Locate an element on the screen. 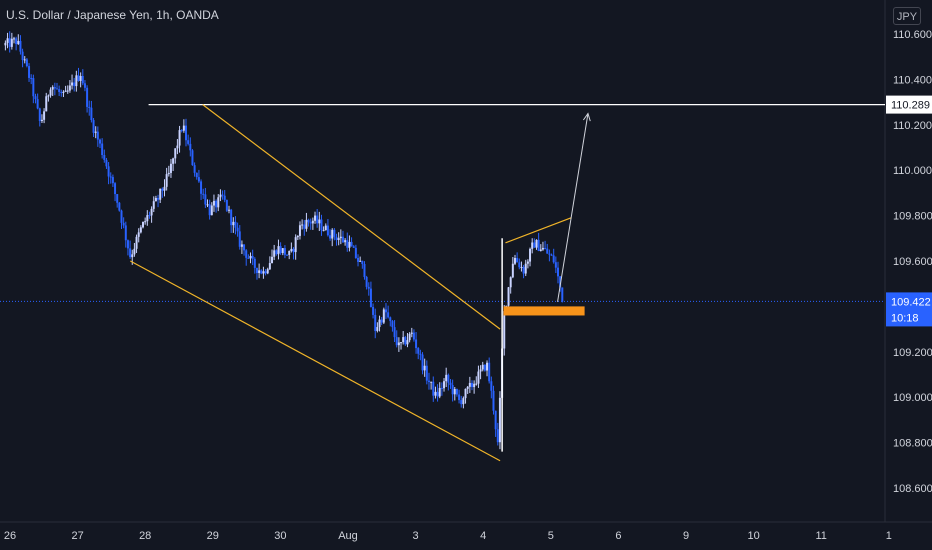  time-tick-label: 30 is located at coordinates (280, 536).